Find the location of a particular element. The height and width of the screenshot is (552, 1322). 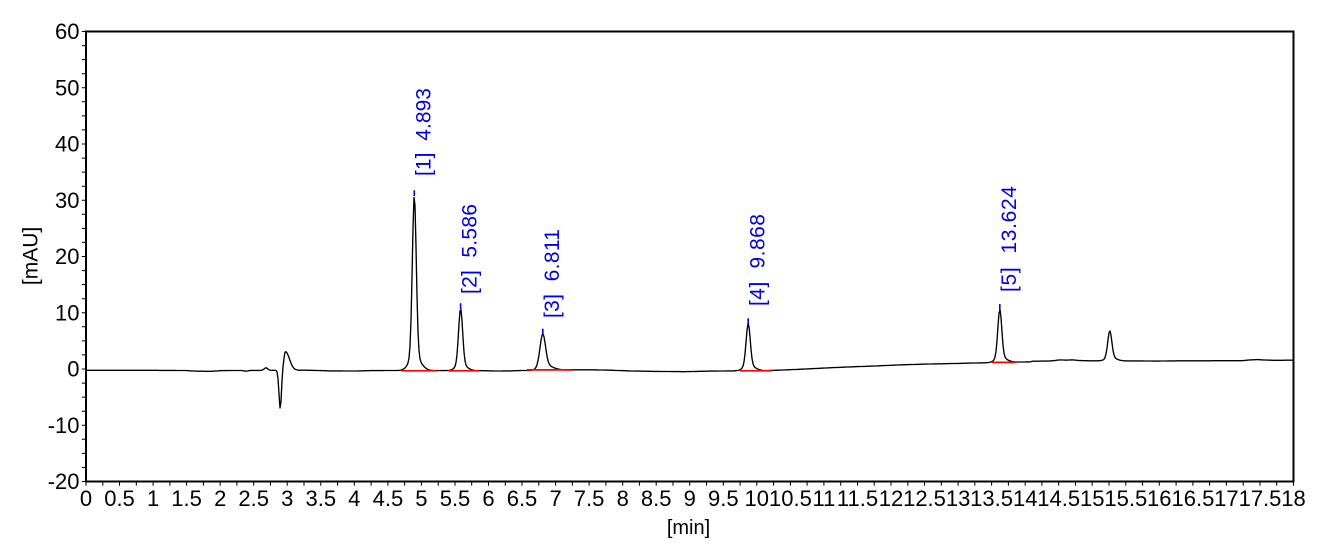

svg-text: 6 is located at coordinates (488, 498).